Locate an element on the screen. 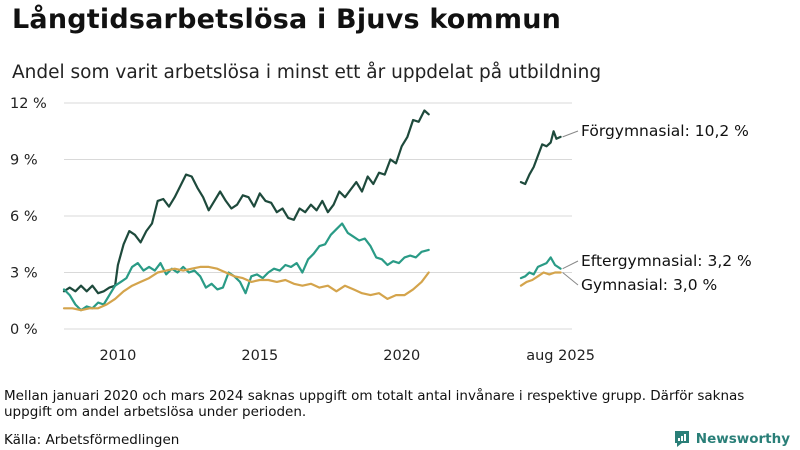 This screenshot has height=450, width=800. y-tick-label: 9 % is located at coordinates (24, 161).